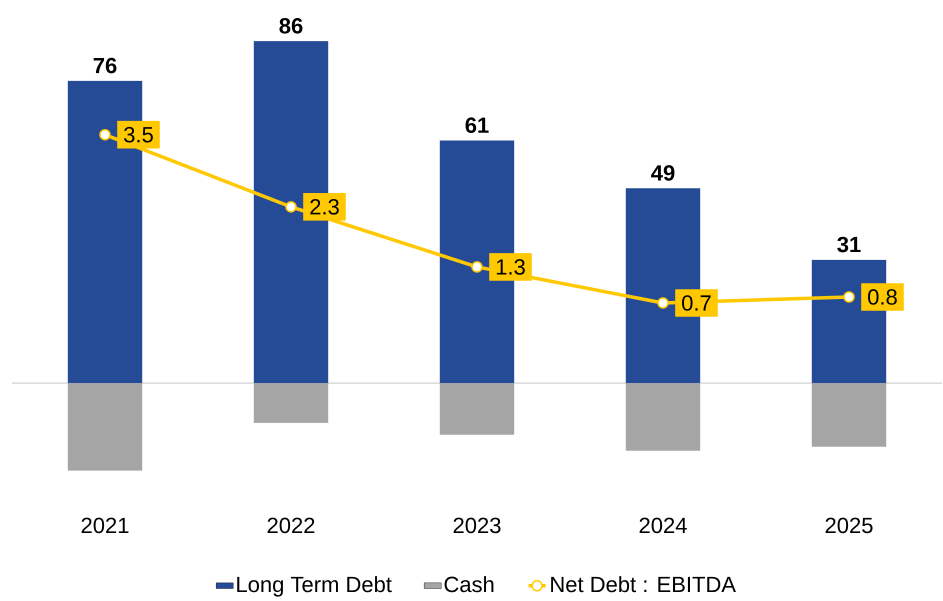 Image resolution: width=943 pixels, height=601 pixels. Describe the element at coordinates (290, 26) in the screenshot. I see `data-label: 86` at that location.